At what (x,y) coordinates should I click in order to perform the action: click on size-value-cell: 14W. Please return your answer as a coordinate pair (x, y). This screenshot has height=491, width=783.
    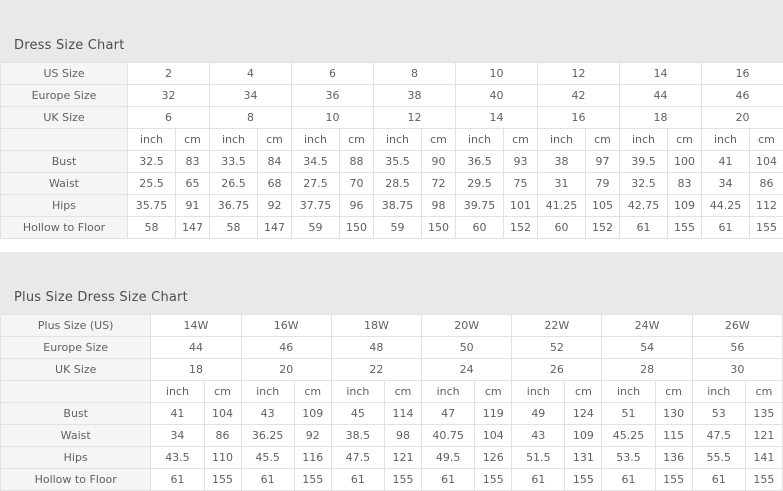
    Looking at the image, I should click on (196, 326).